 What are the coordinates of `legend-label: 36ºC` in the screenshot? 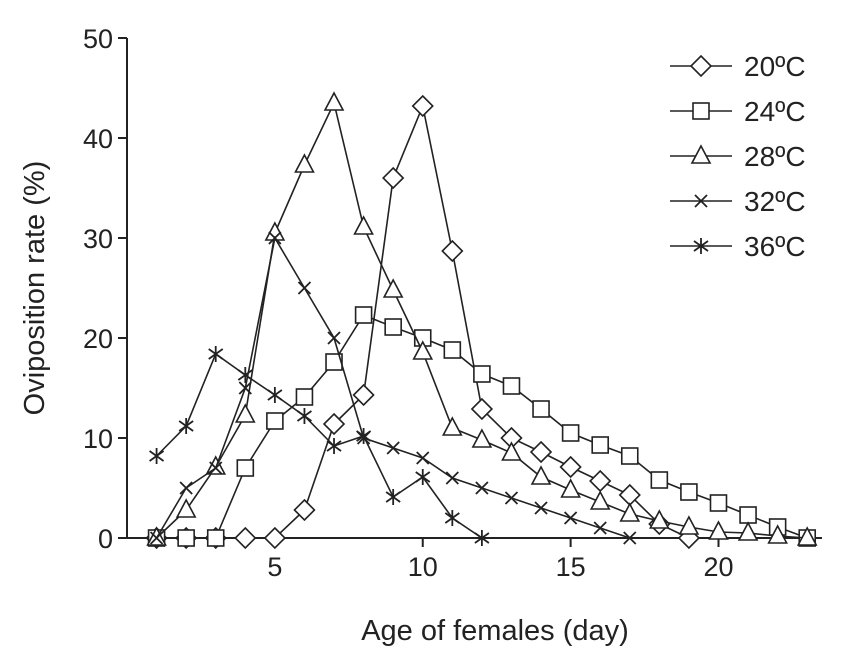 It's located at (775, 246).